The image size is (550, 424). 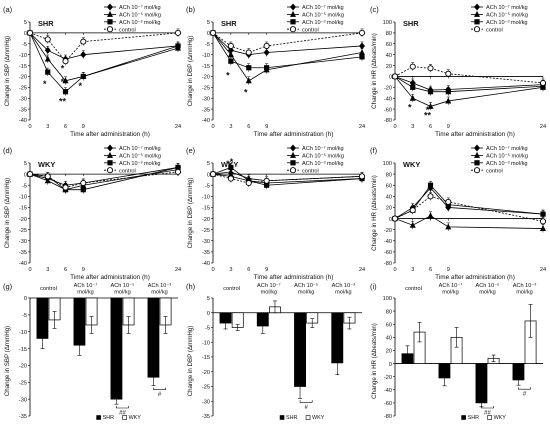 I want to click on significance-marker: *, so click(x=81, y=86).